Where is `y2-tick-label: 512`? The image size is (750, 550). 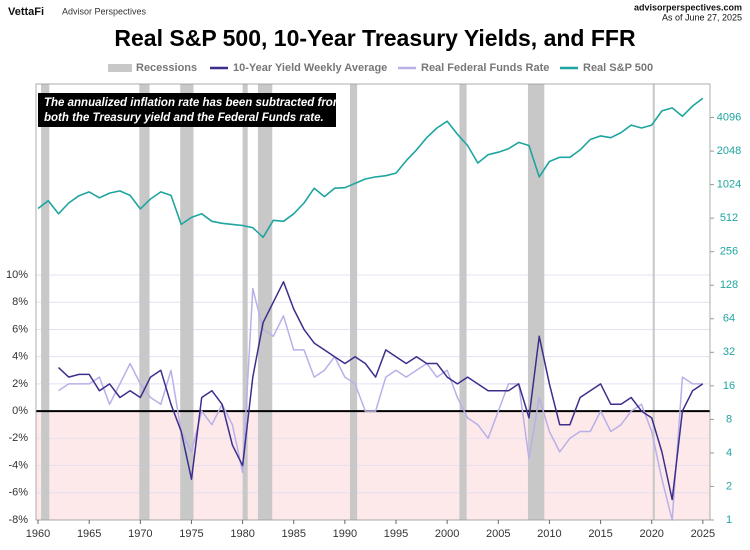 y2-tick-label: 512 is located at coordinates (729, 218).